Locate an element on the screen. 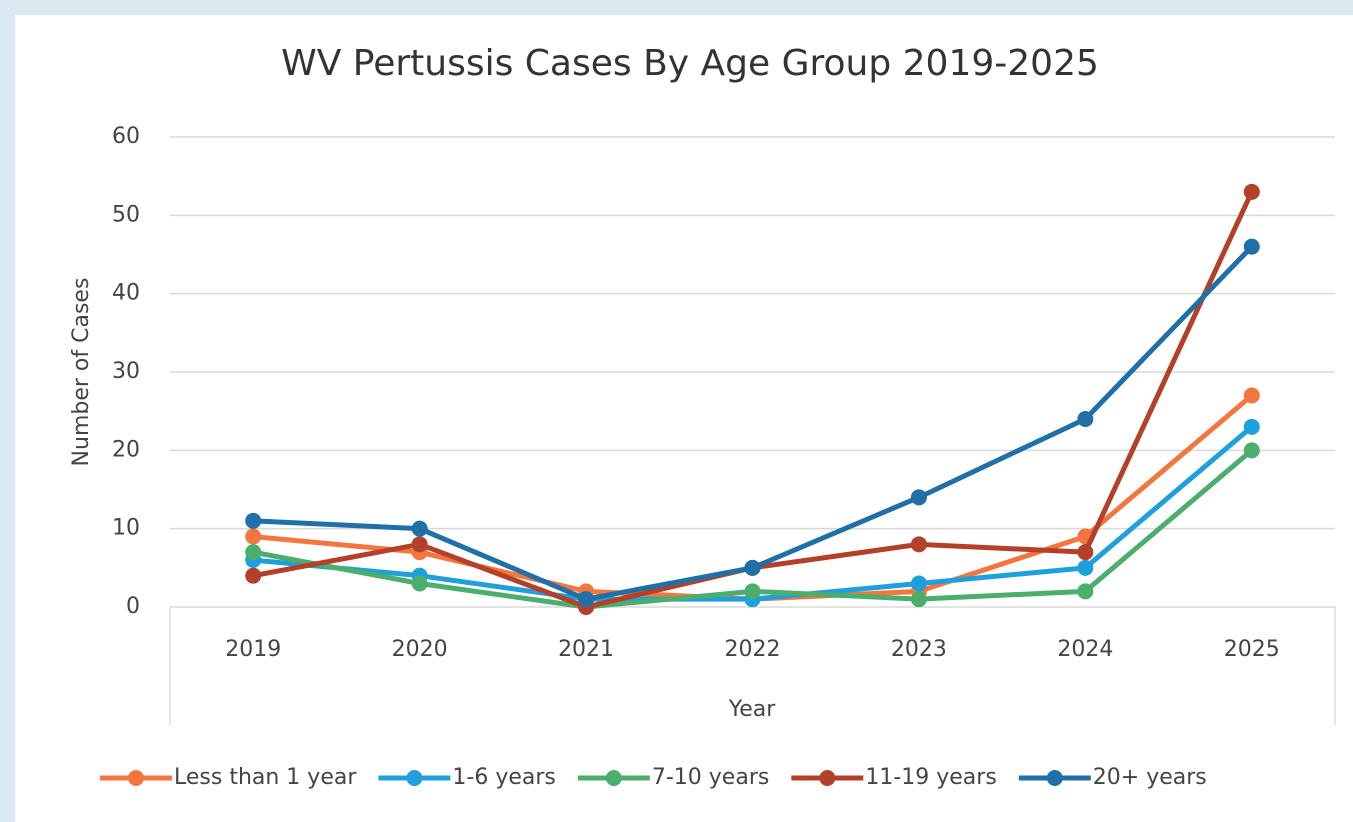 The height and width of the screenshot is (822, 1353). x-tick-label: 2019 is located at coordinates (253, 649).